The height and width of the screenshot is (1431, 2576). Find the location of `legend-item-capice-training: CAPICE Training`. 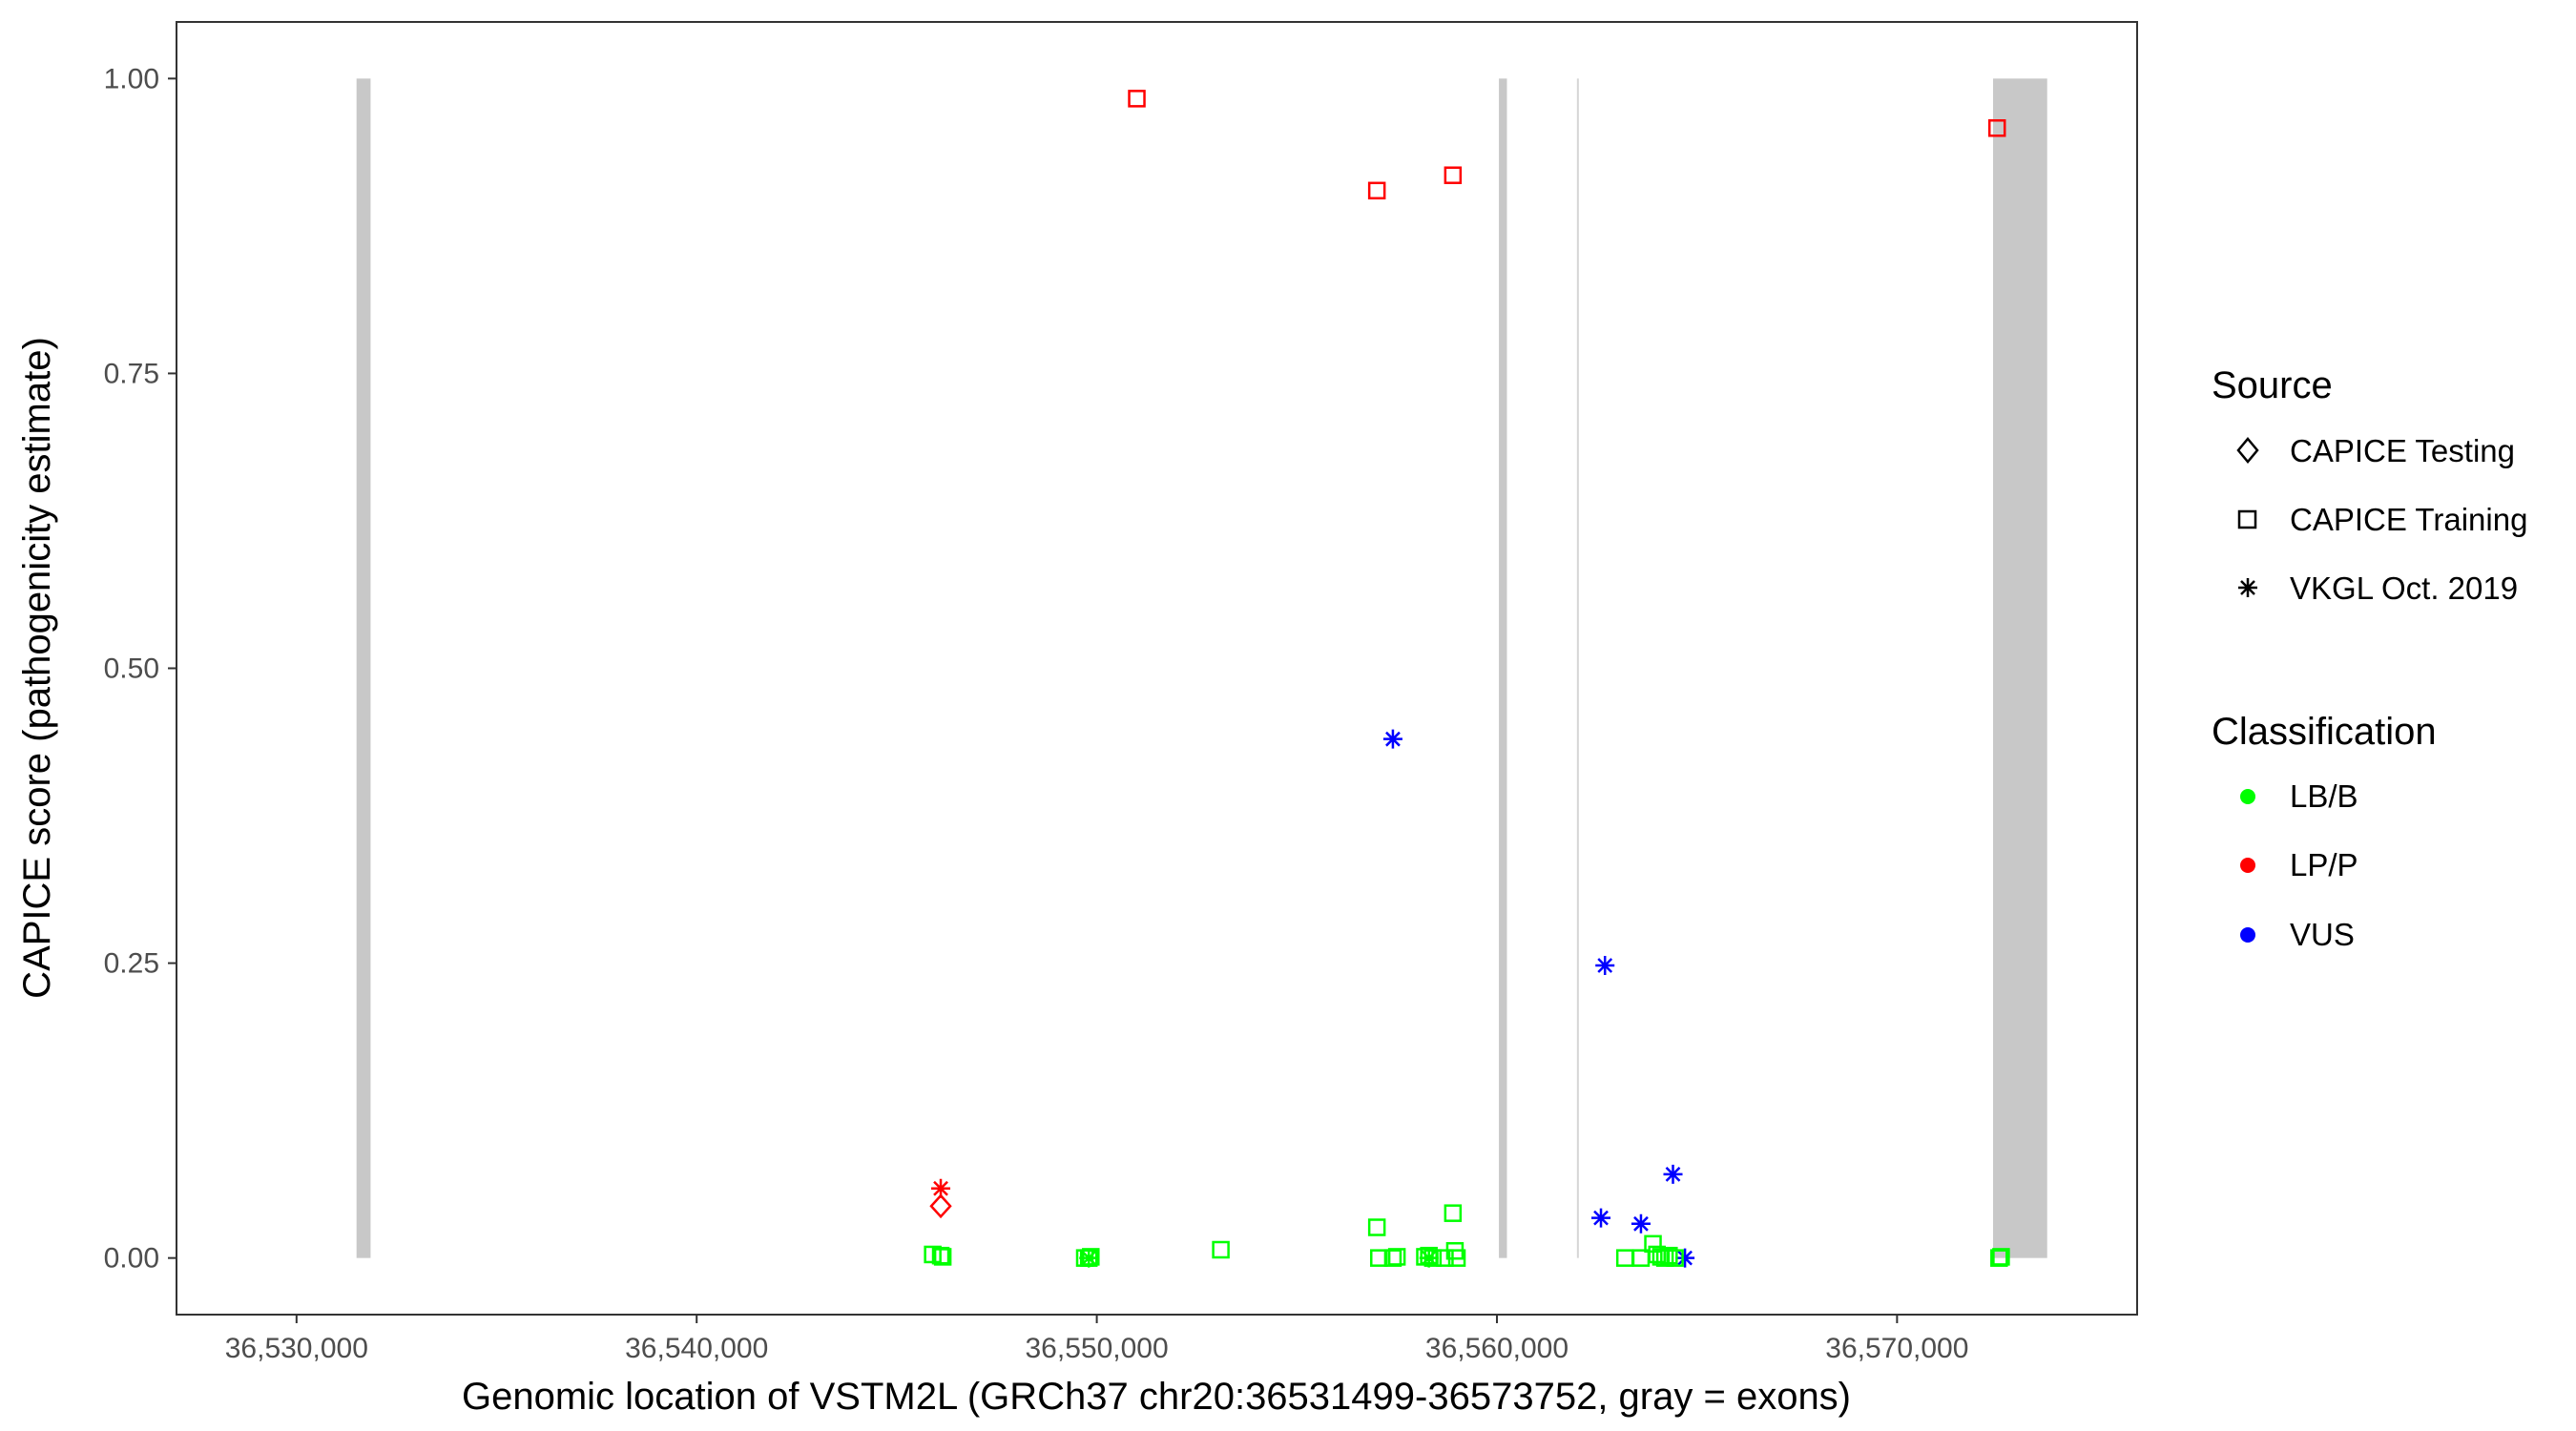

legend-item-capice-training: CAPICE Training is located at coordinates (2383, 519).